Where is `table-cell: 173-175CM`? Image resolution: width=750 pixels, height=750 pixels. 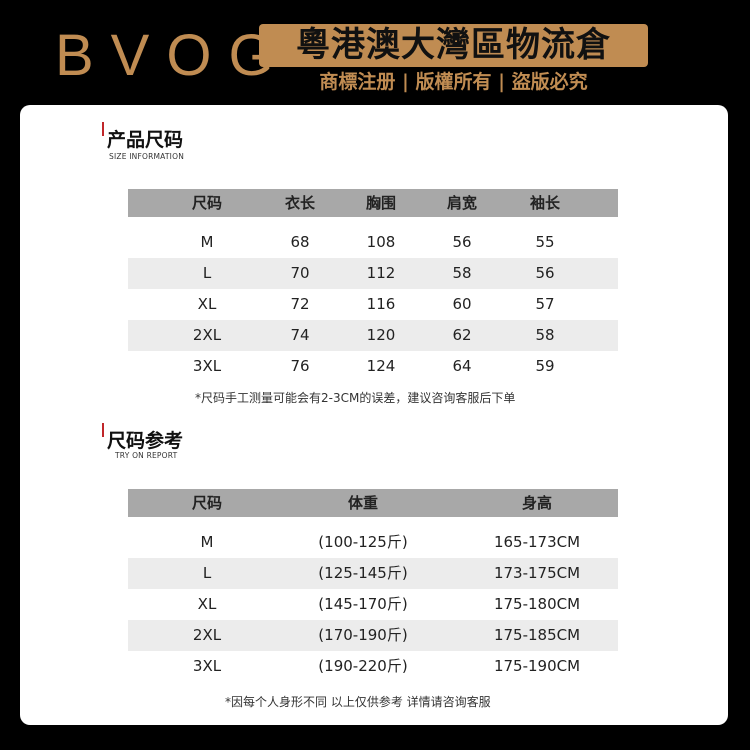
table-cell: 173-175CM is located at coordinates (537, 573).